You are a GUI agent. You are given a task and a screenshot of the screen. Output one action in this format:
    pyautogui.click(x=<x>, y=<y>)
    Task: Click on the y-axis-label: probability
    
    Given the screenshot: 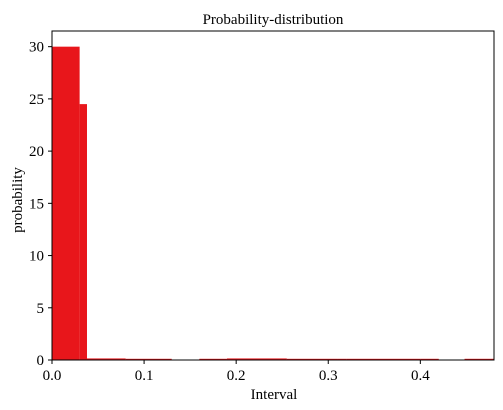 What is the action you would take?
    pyautogui.click(x=18, y=200)
    